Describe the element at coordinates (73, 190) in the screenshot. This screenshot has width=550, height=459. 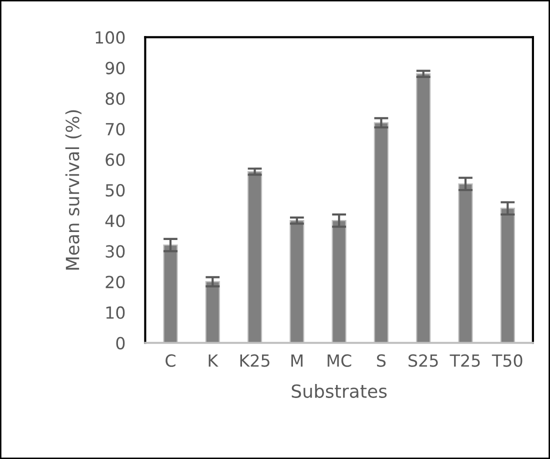
I see `y-axis-title: Mean survival (%)` at that location.